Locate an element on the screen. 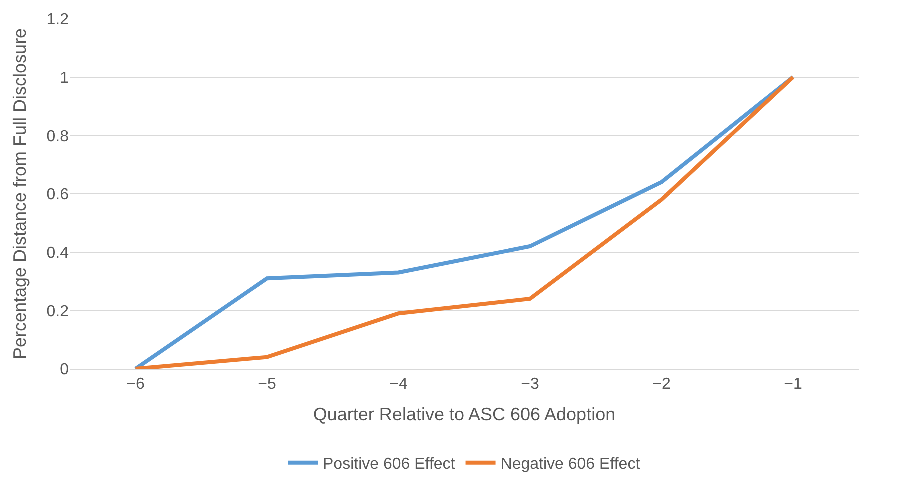  x-tick-label: −4 is located at coordinates (399, 385).